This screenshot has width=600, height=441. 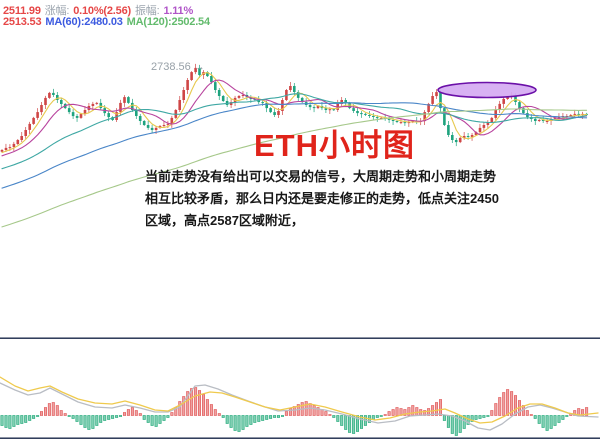 What do you see at coordinates (178, 11) in the screenshot?
I see `amplitude-value: 1.11%` at bounding box center [178, 11].